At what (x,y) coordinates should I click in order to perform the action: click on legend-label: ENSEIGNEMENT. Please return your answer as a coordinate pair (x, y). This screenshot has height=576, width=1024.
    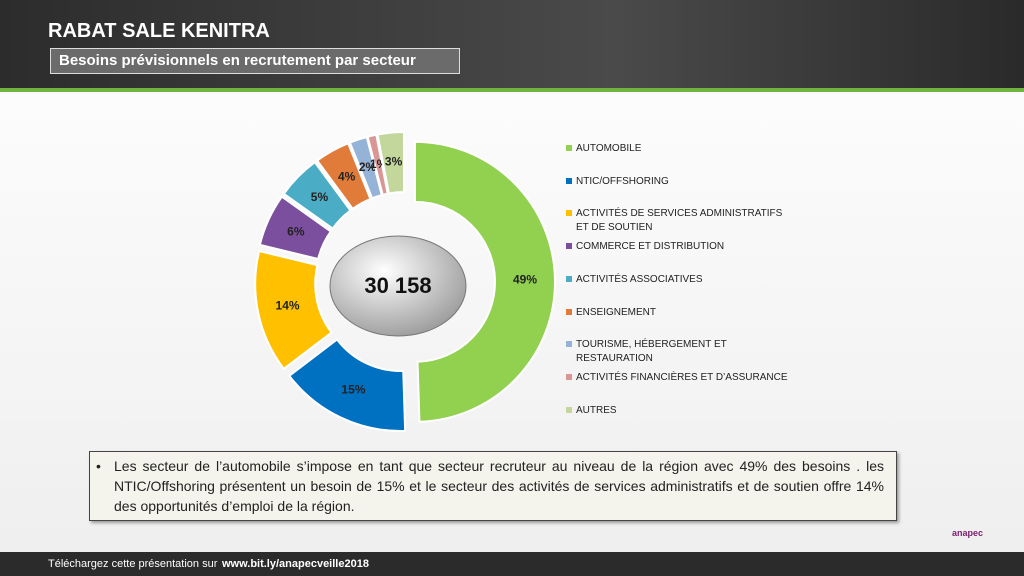
    Looking at the image, I should click on (616, 312).